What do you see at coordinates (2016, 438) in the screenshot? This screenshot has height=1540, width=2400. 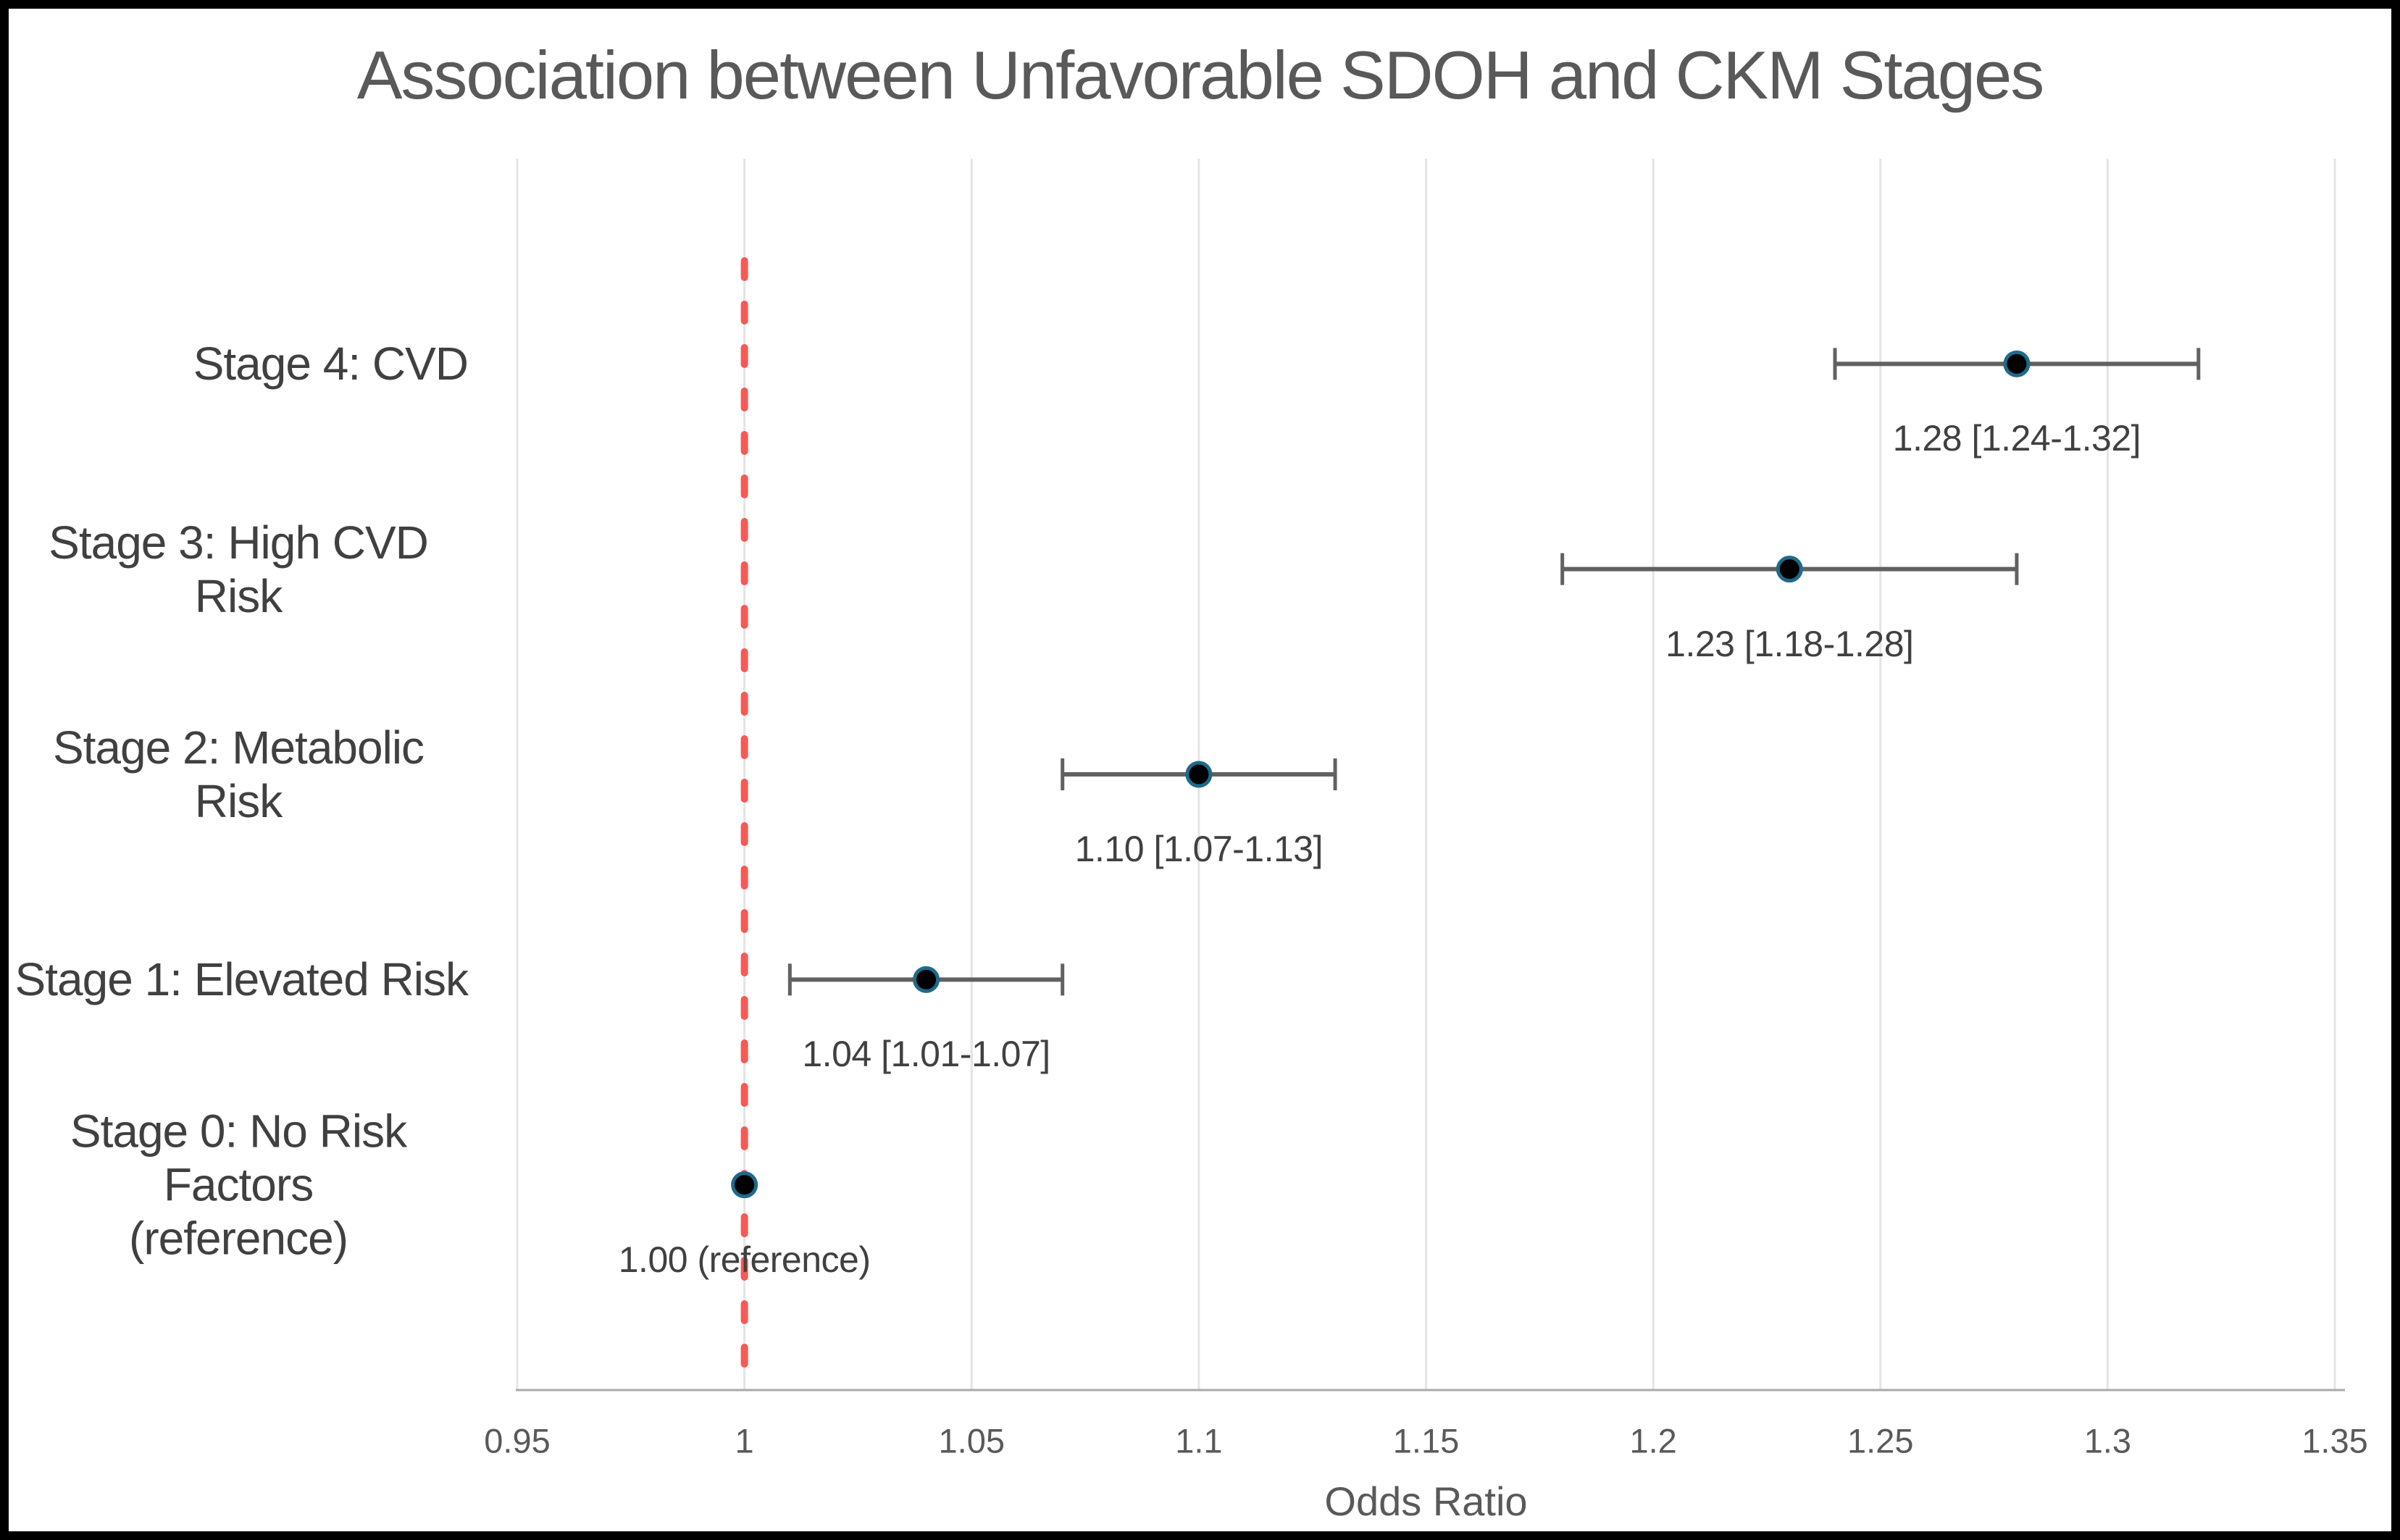 I see `or-annotation: 1.28 [1.24-1.32]` at bounding box center [2016, 438].